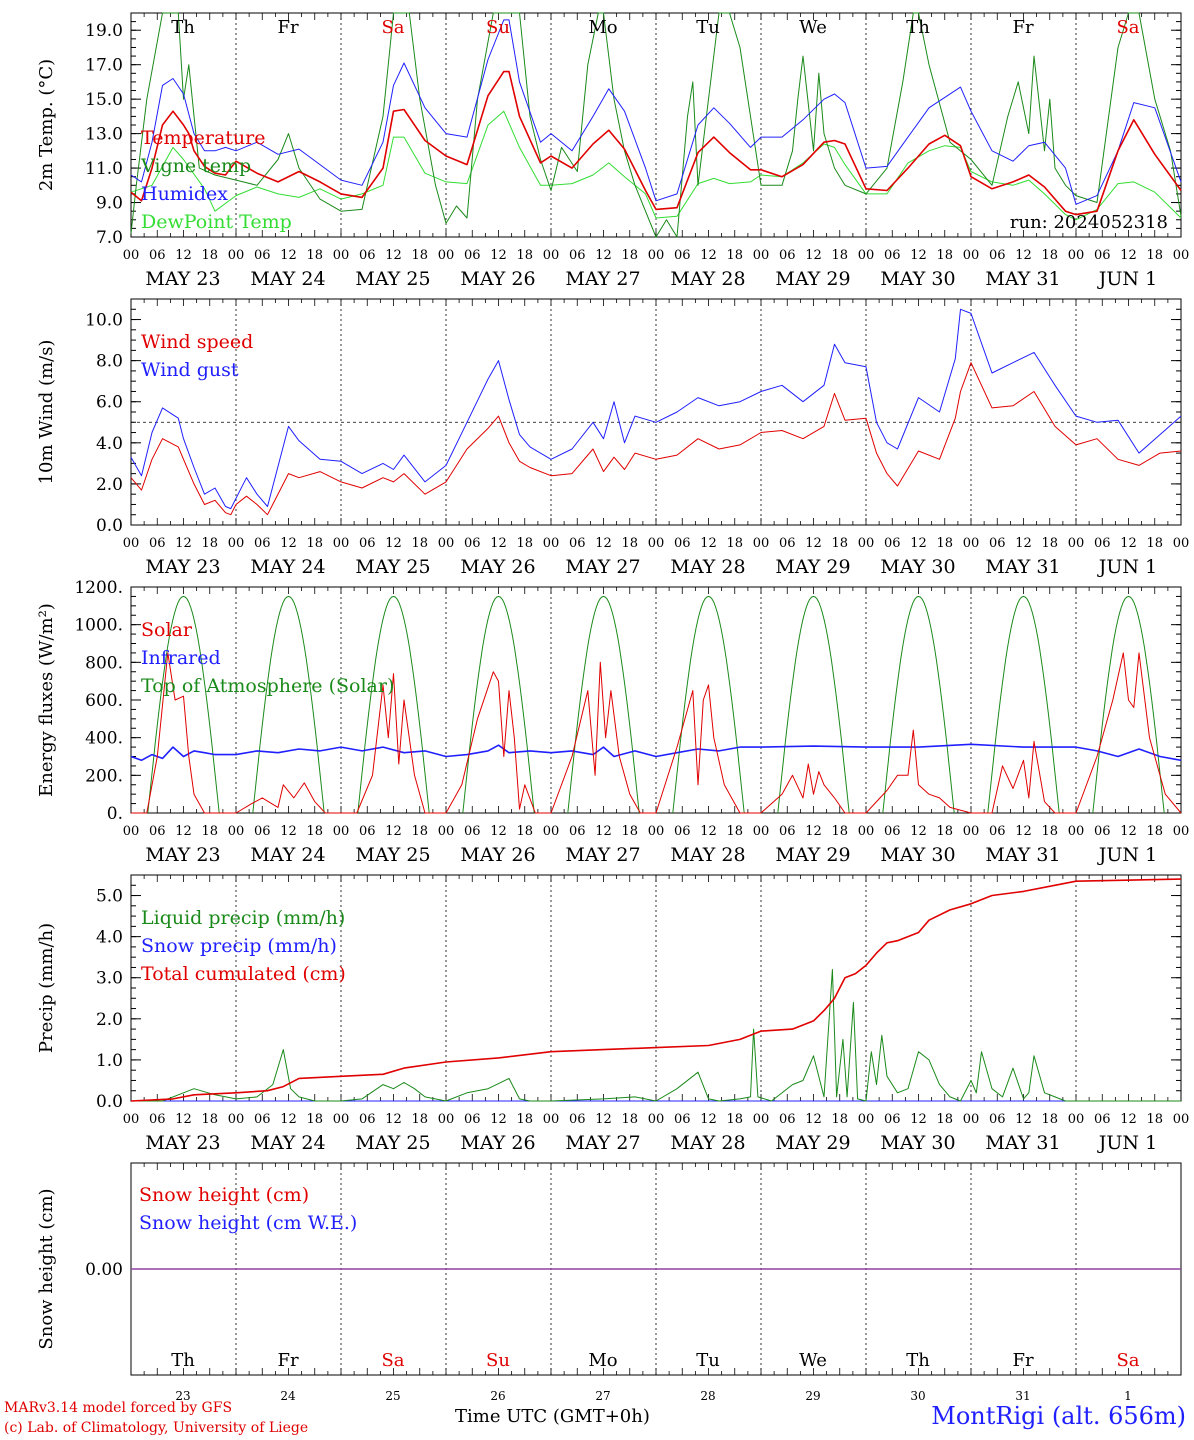  What do you see at coordinates (917, 1396) in the screenshot?
I see `day-number-label: 30` at bounding box center [917, 1396].